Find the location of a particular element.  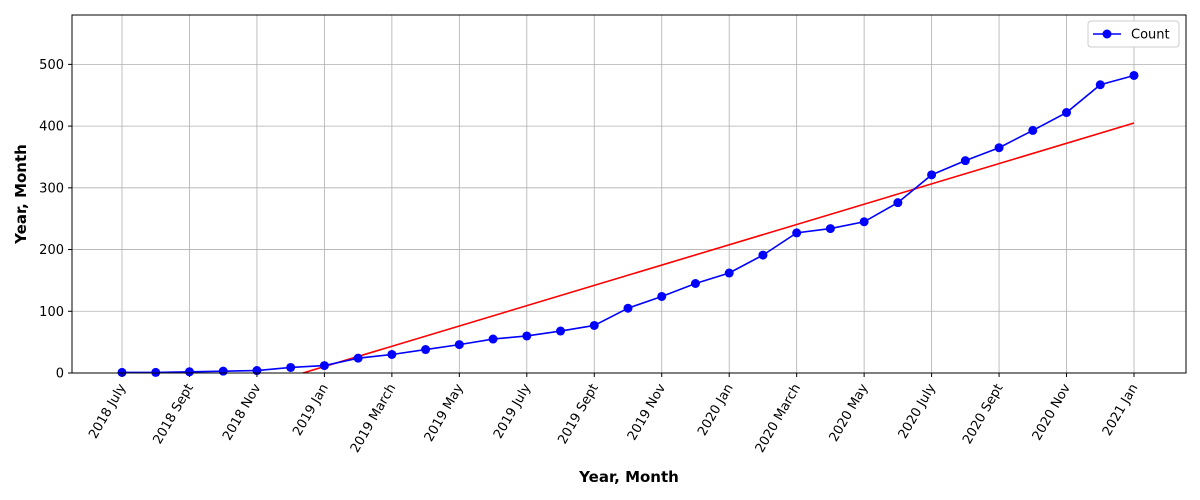

x-tick-label: 2019 Sept is located at coordinates (578, 414).